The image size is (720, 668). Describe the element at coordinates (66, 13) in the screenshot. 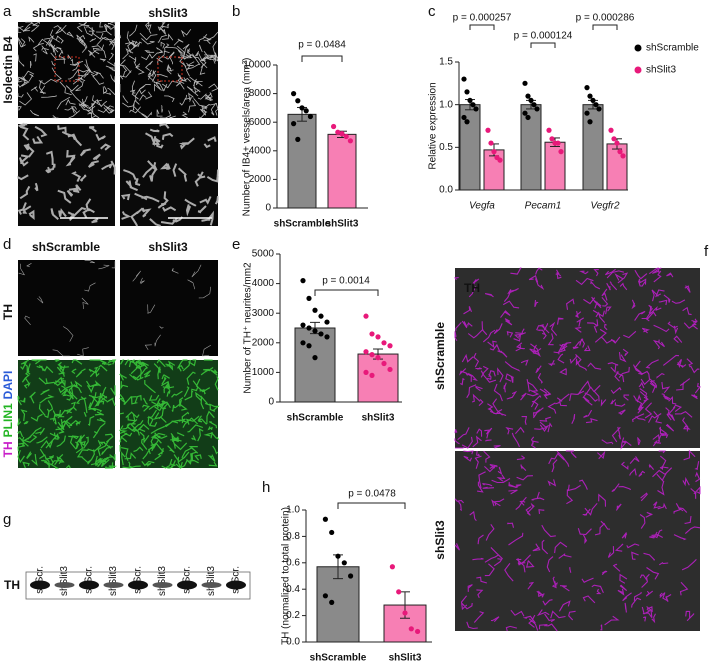

I see `column-label: shScramble` at that location.